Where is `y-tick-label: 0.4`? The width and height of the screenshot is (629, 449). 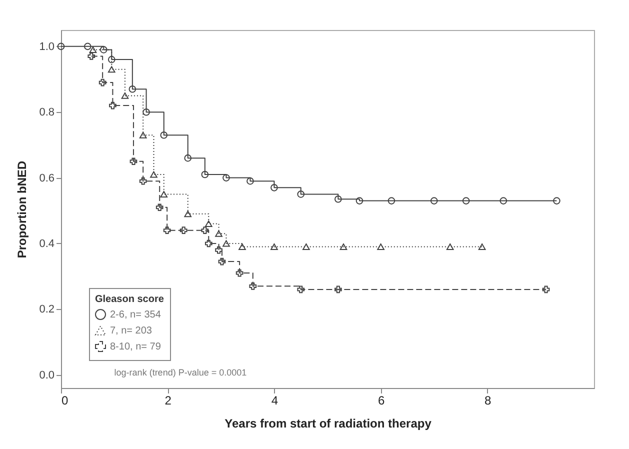
y-tick-label: 0.4 is located at coordinates (46, 244).